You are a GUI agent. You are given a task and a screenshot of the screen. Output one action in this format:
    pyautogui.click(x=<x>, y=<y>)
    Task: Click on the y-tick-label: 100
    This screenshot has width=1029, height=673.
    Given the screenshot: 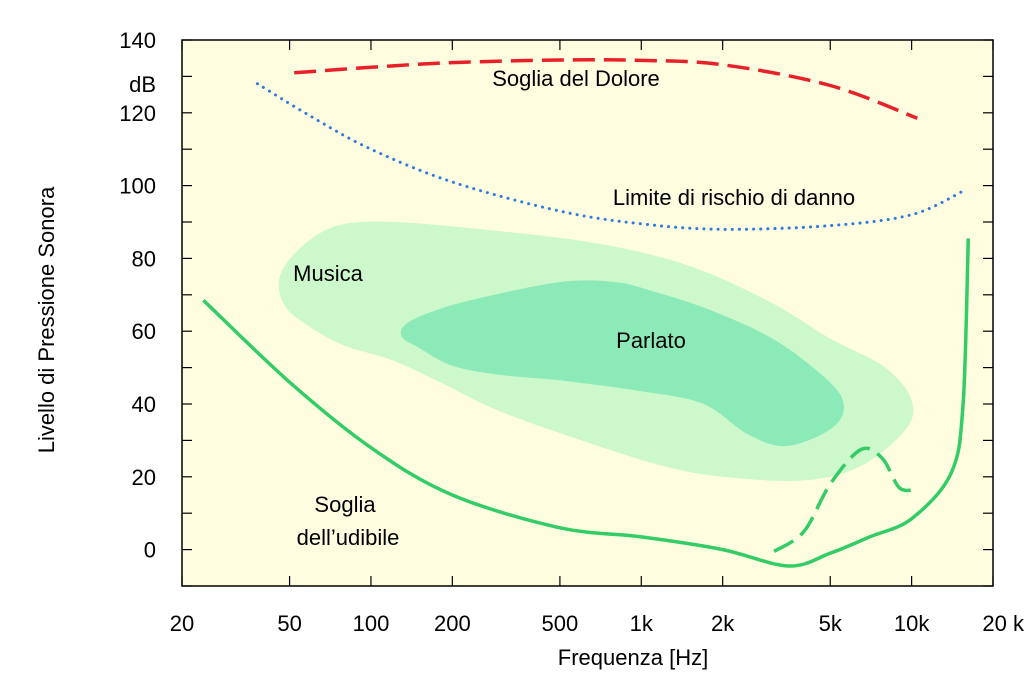 What is the action you would take?
    pyautogui.click(x=137, y=186)
    